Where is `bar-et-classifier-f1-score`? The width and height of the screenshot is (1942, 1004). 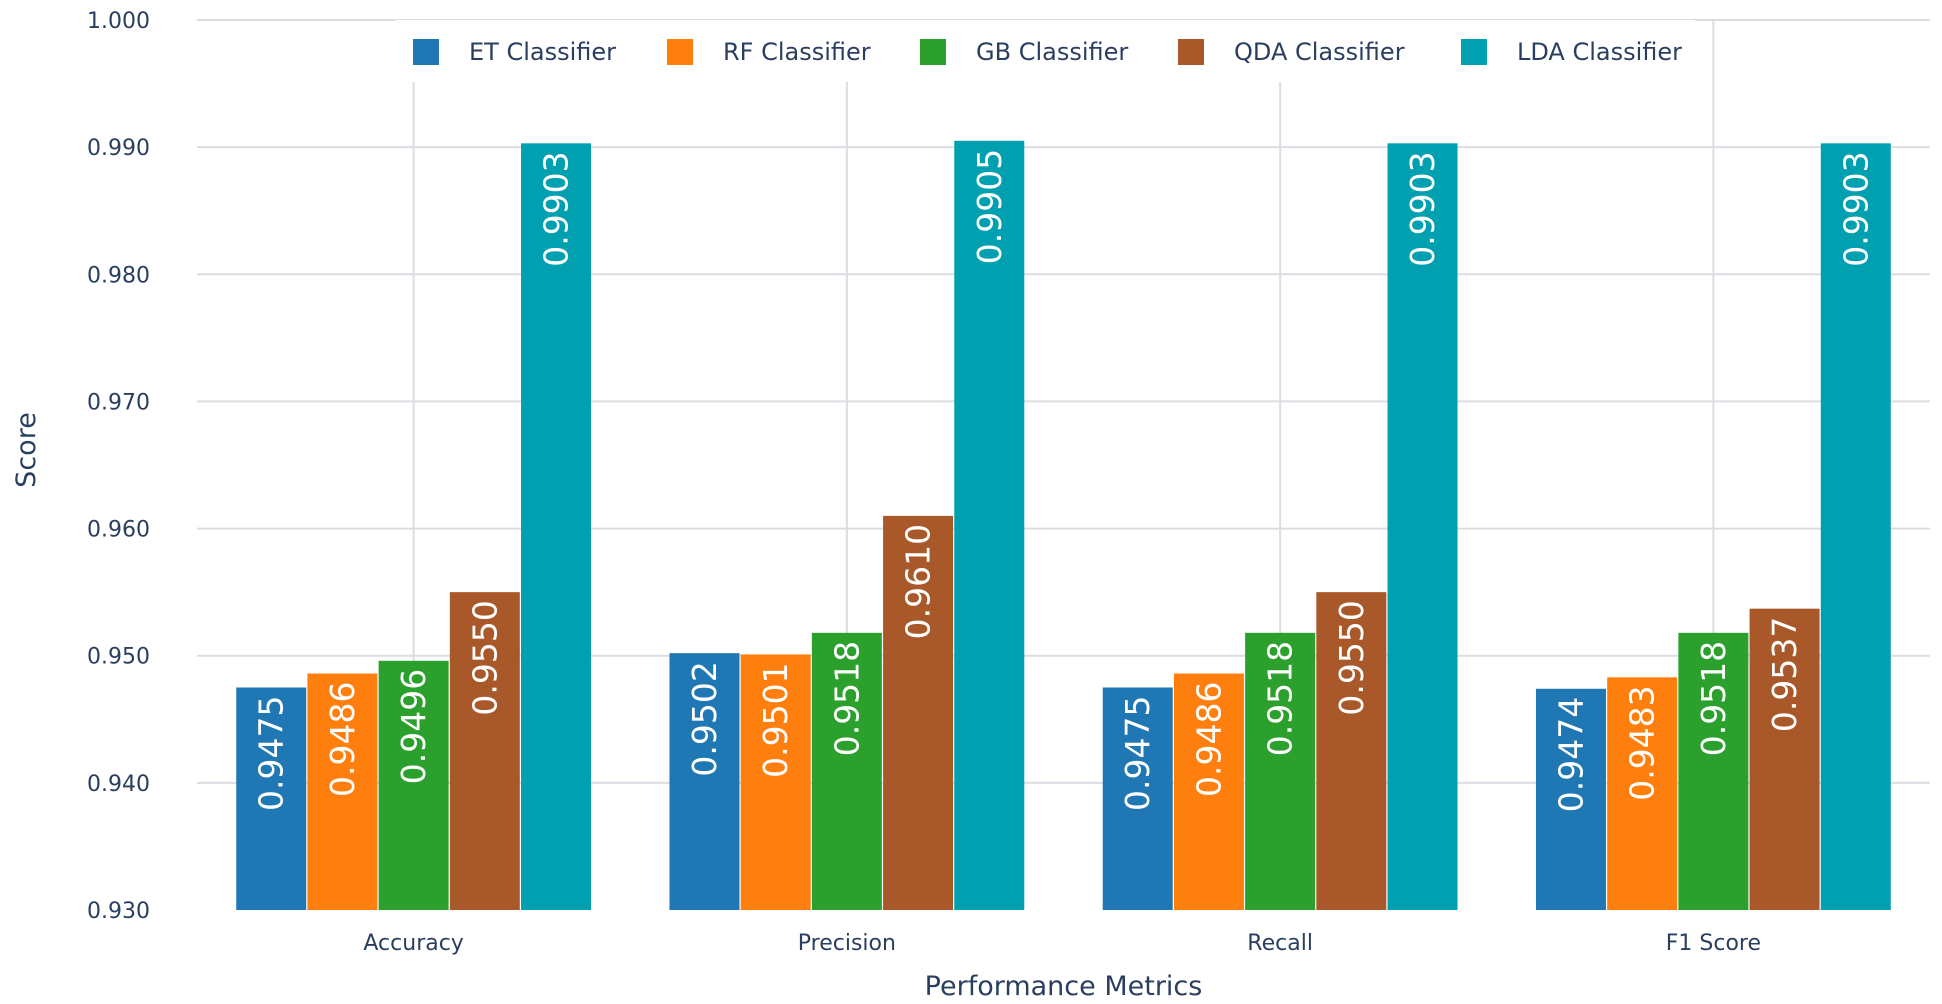
bar-et-classifier-f1-score is located at coordinates (1570, 799).